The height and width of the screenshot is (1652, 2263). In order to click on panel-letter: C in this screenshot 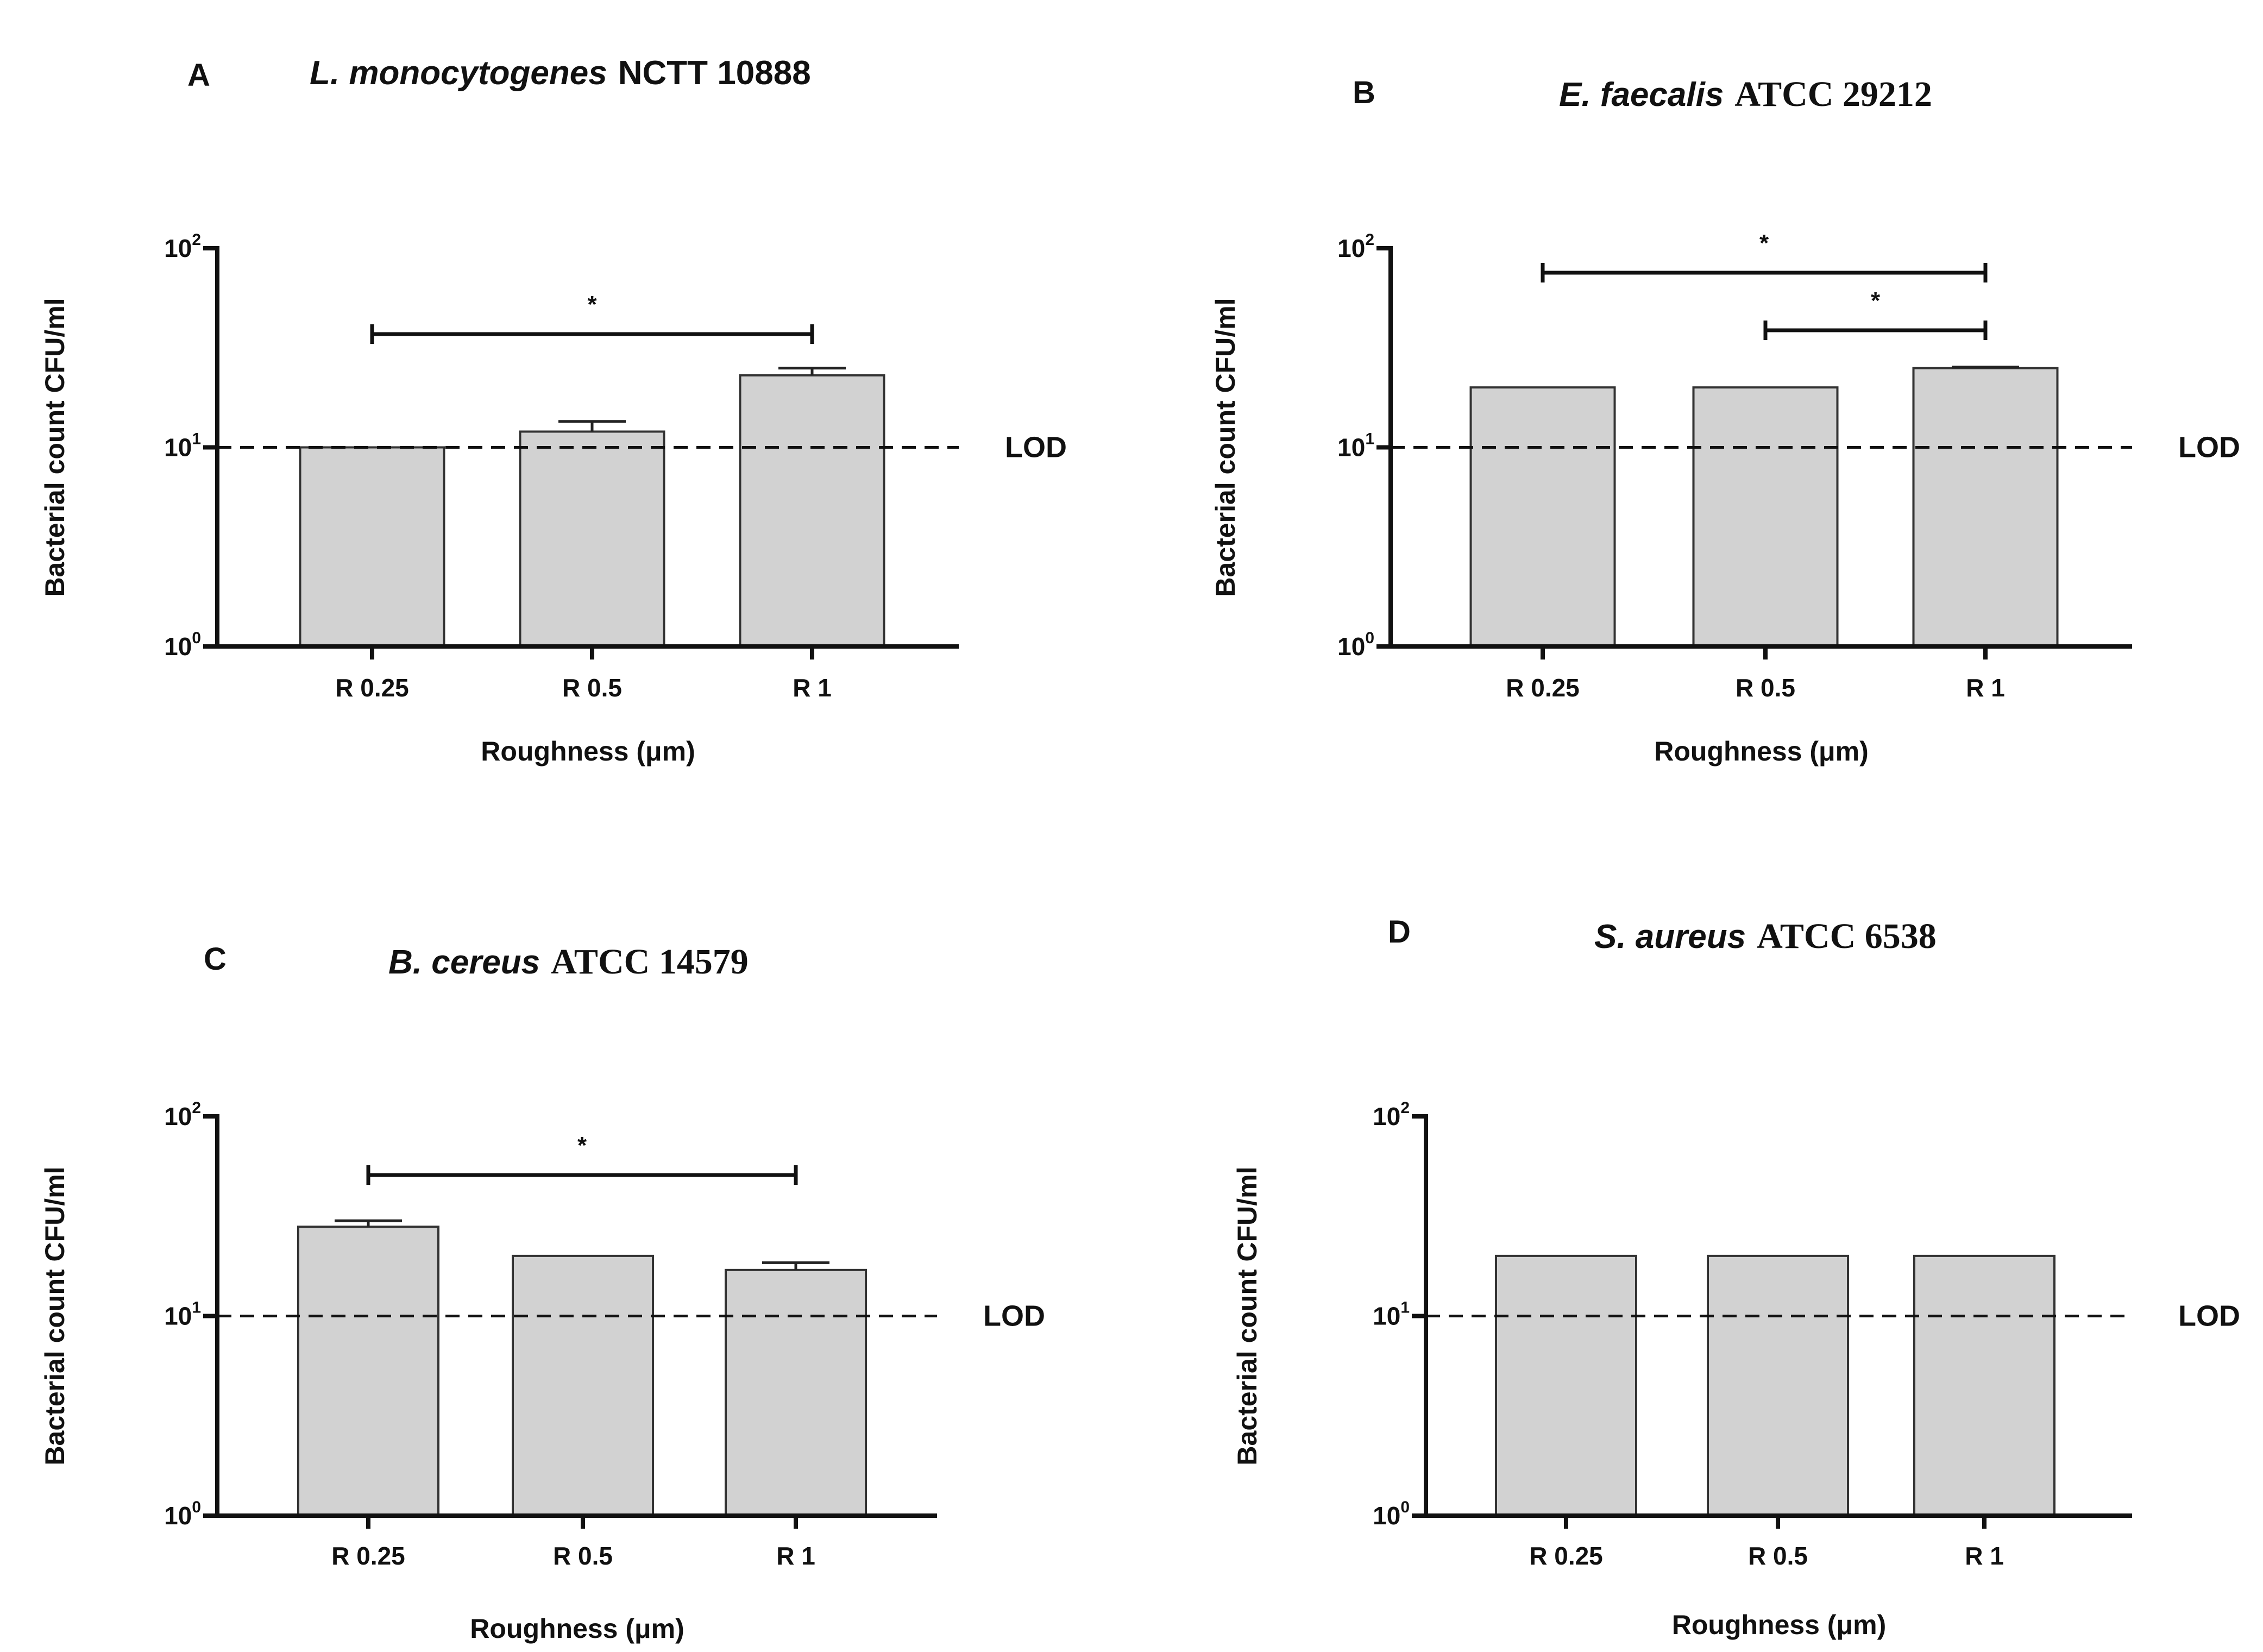, I will do `click(215, 959)`.